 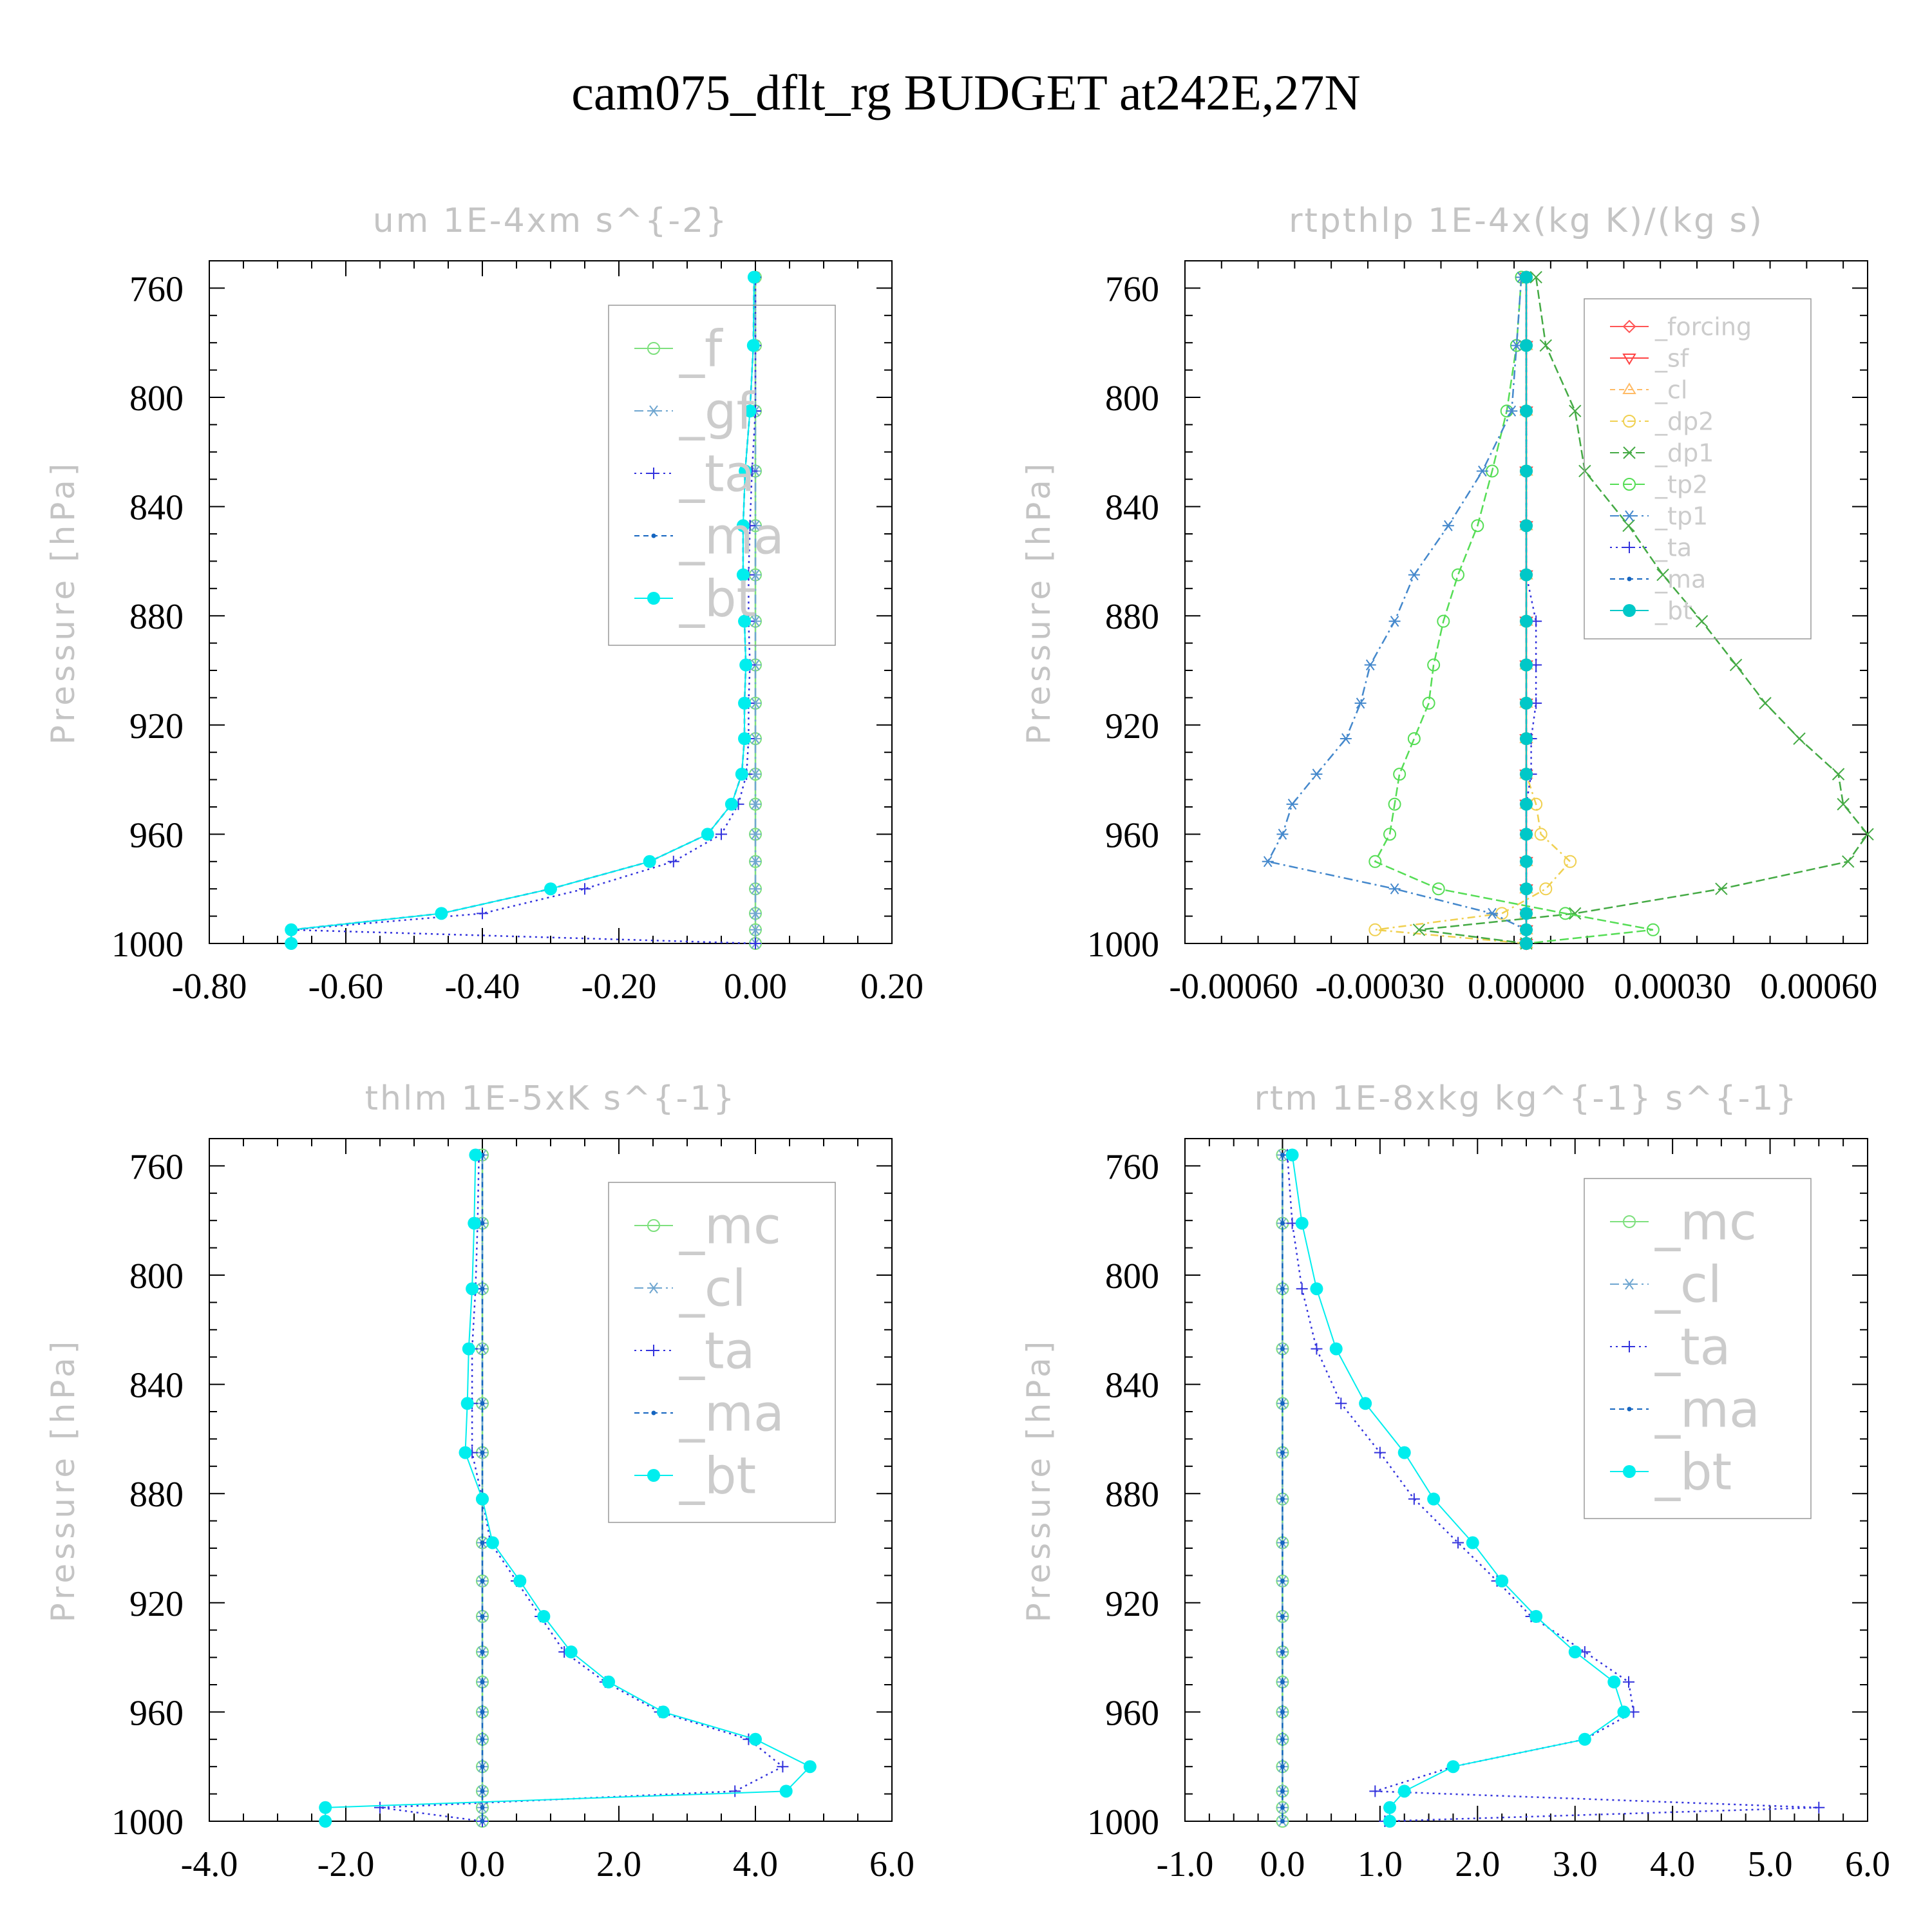 I want to click on x-tick-label: 0.20, so click(x=891, y=987).